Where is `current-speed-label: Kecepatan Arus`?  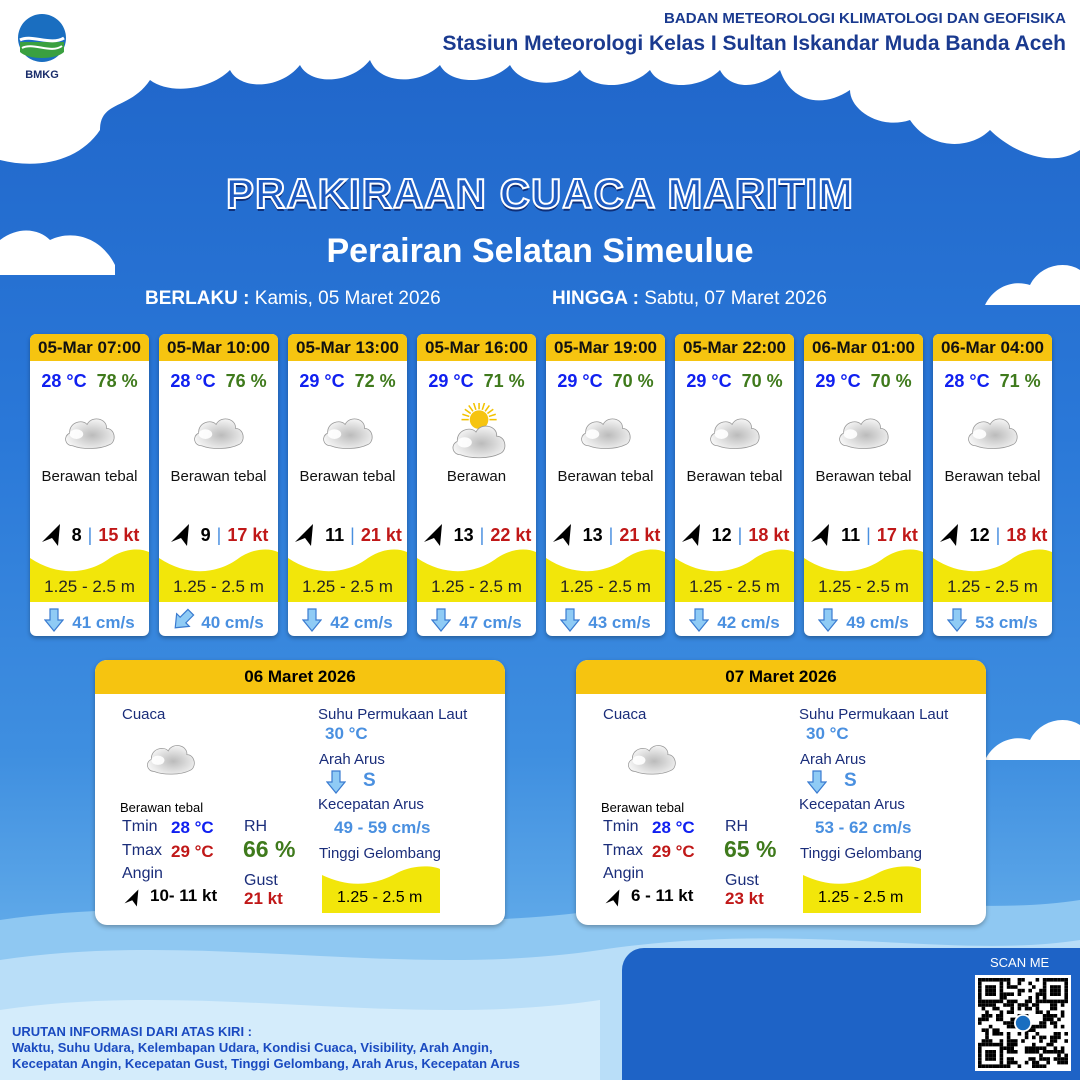
current-speed-label: Kecepatan Arus is located at coordinates (852, 804).